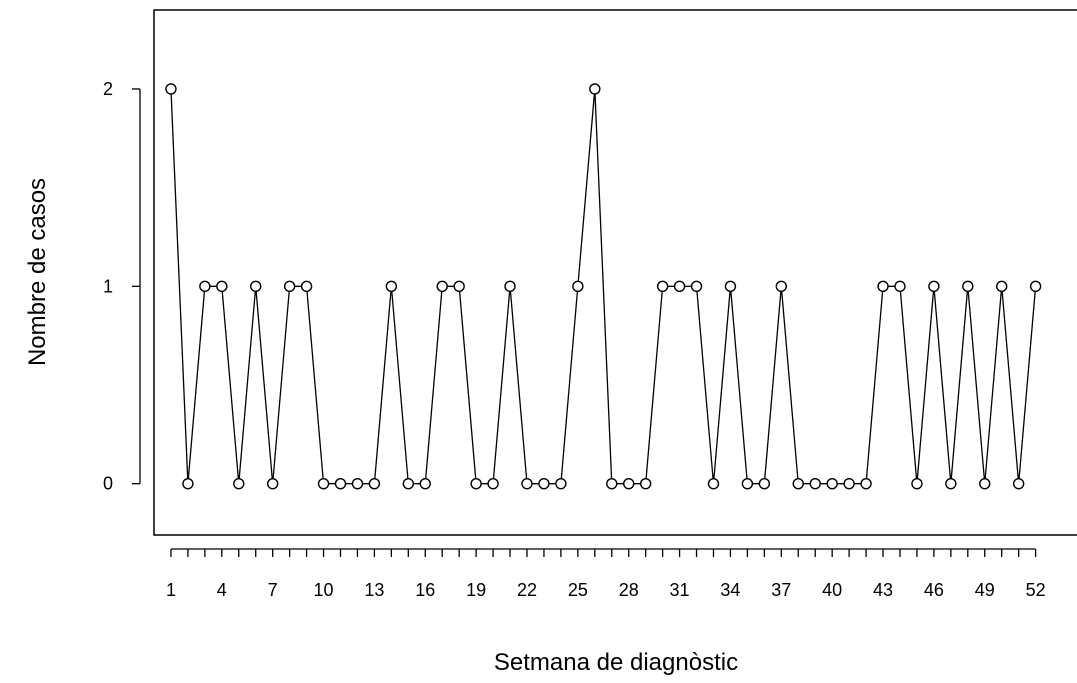 Image resolution: width=1077 pixels, height=683 pixels. Describe the element at coordinates (730, 590) in the screenshot. I see `x-tick-label: 34` at that location.